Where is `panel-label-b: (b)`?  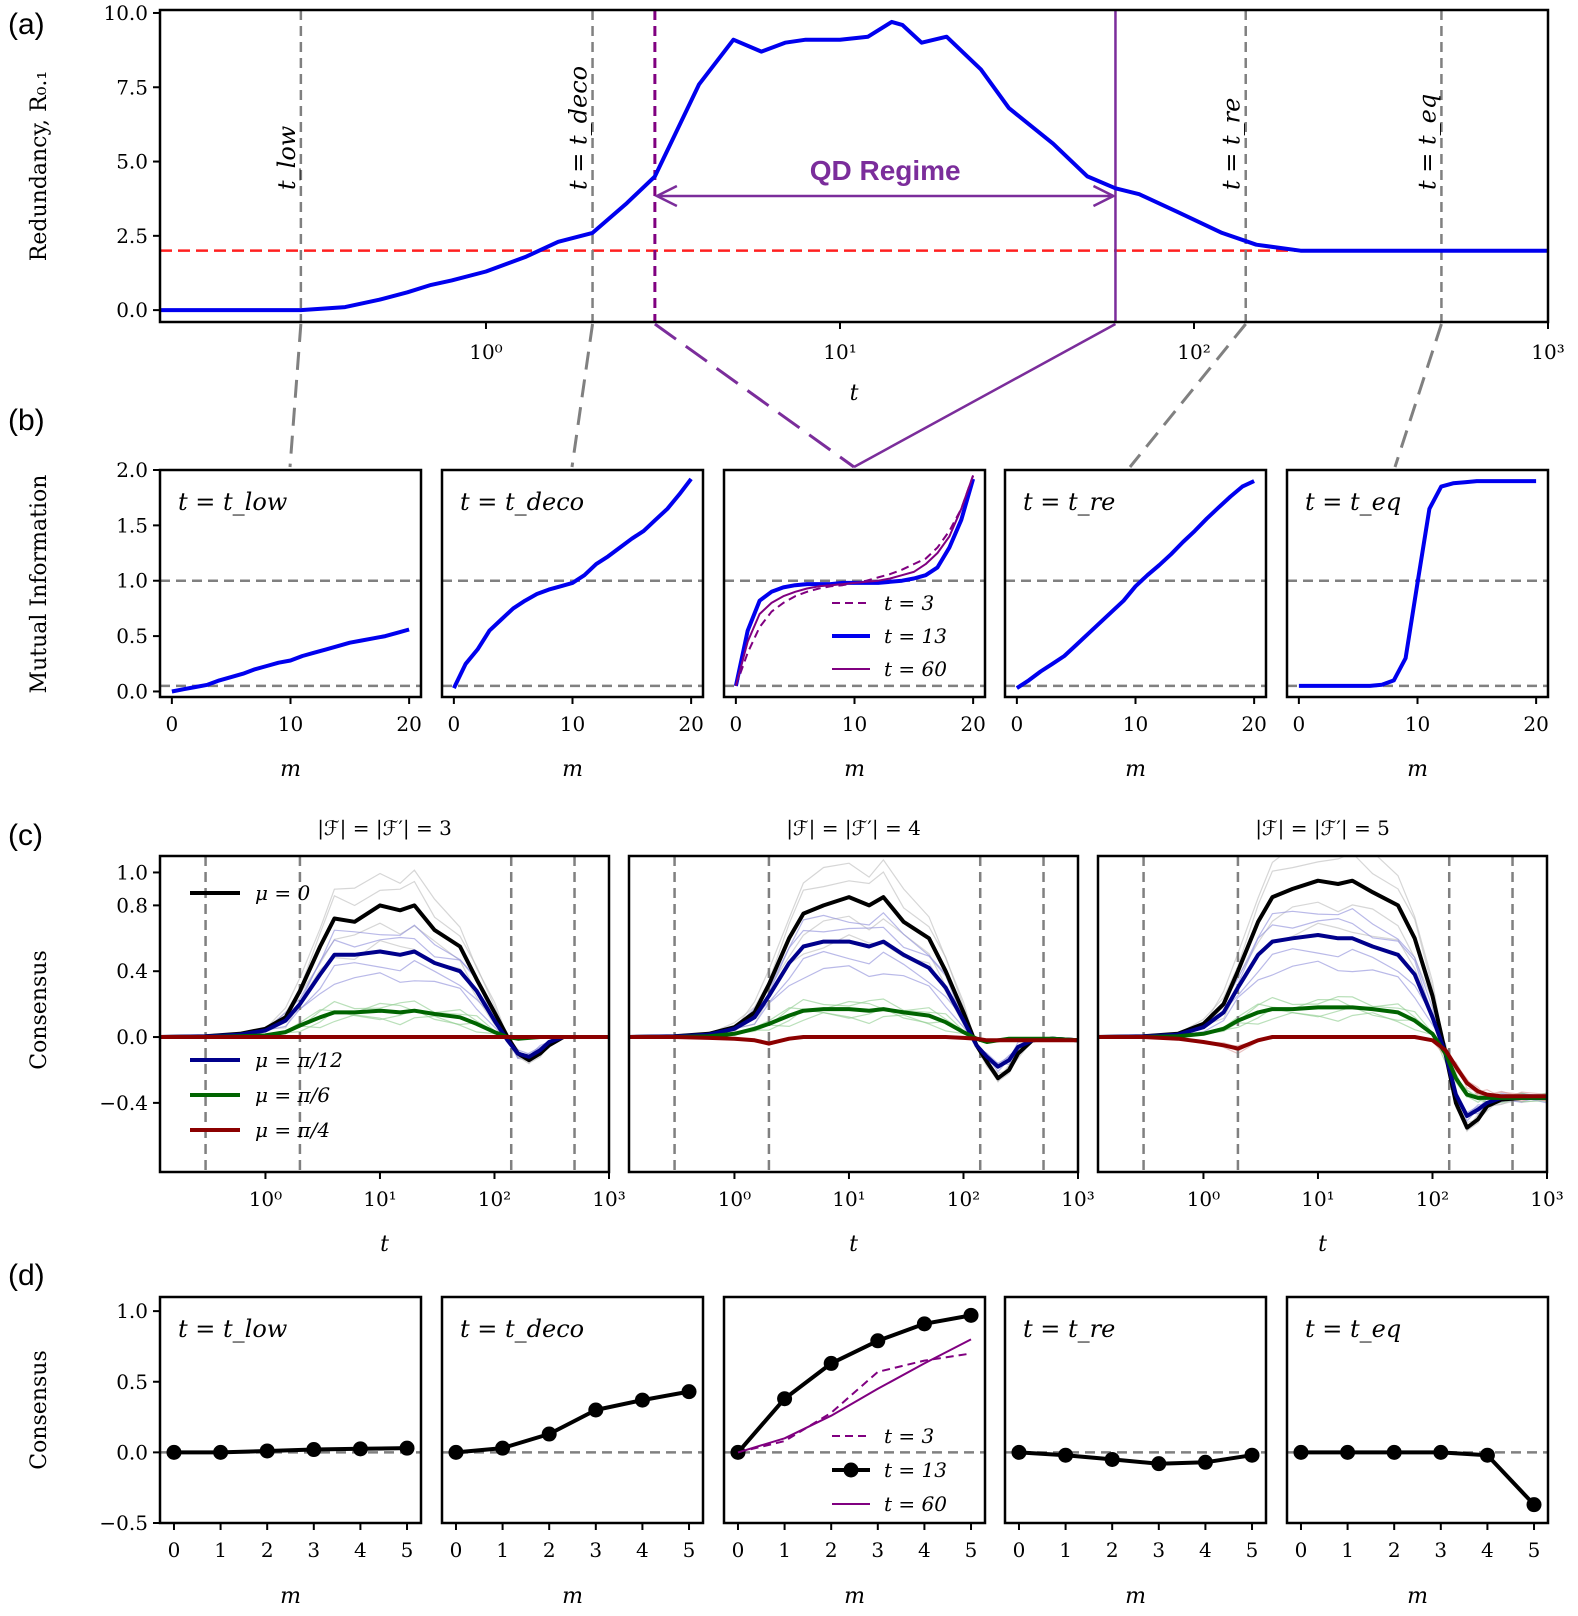
panel-label-b: (b) is located at coordinates (26, 420).